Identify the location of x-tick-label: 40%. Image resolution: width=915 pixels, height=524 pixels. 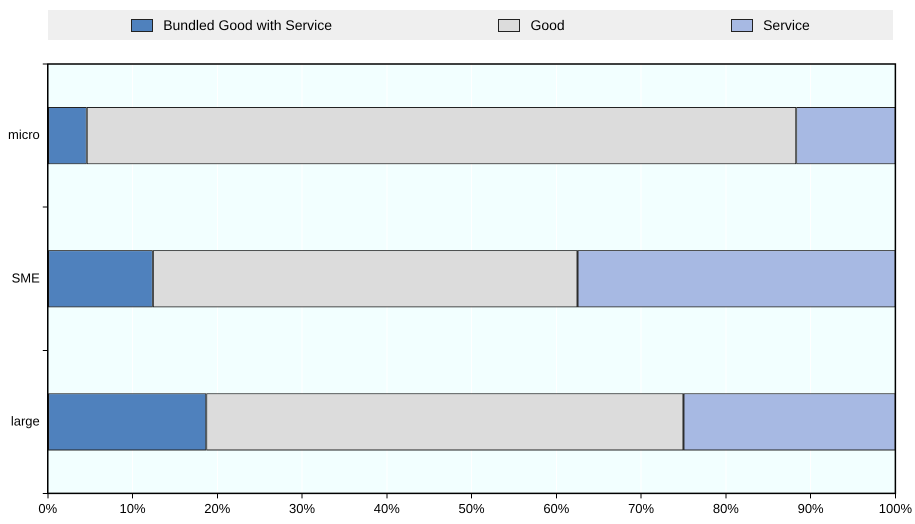
(387, 508).